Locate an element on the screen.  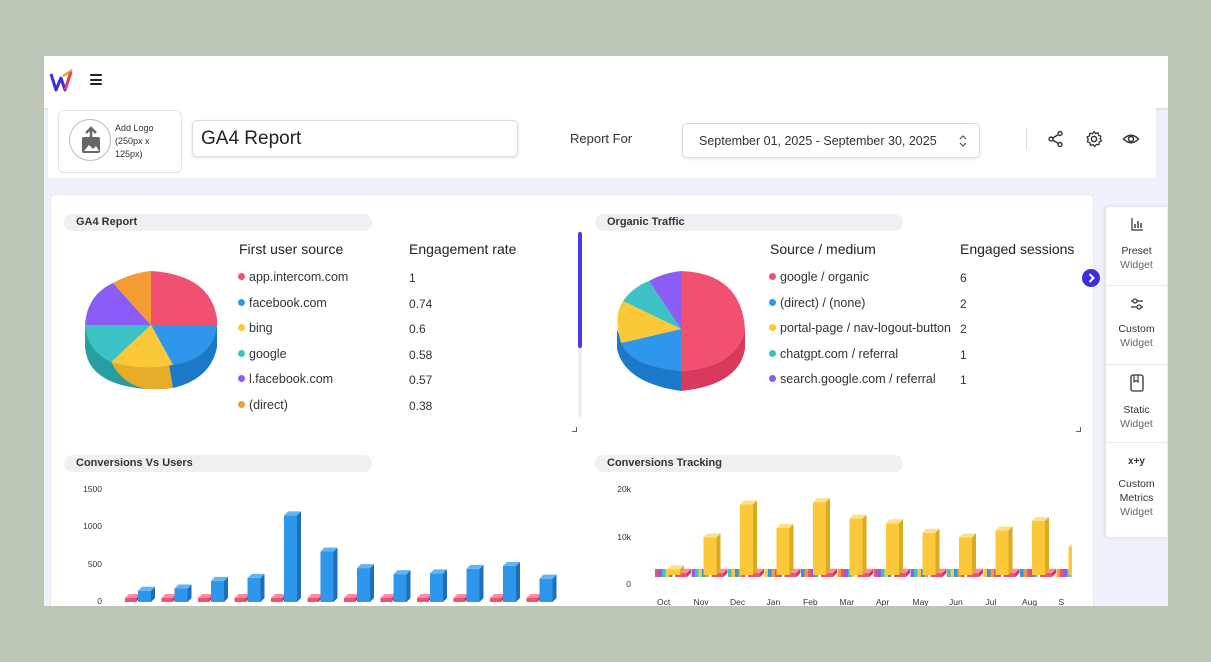
share-icon is located at coordinates (1056, 139).